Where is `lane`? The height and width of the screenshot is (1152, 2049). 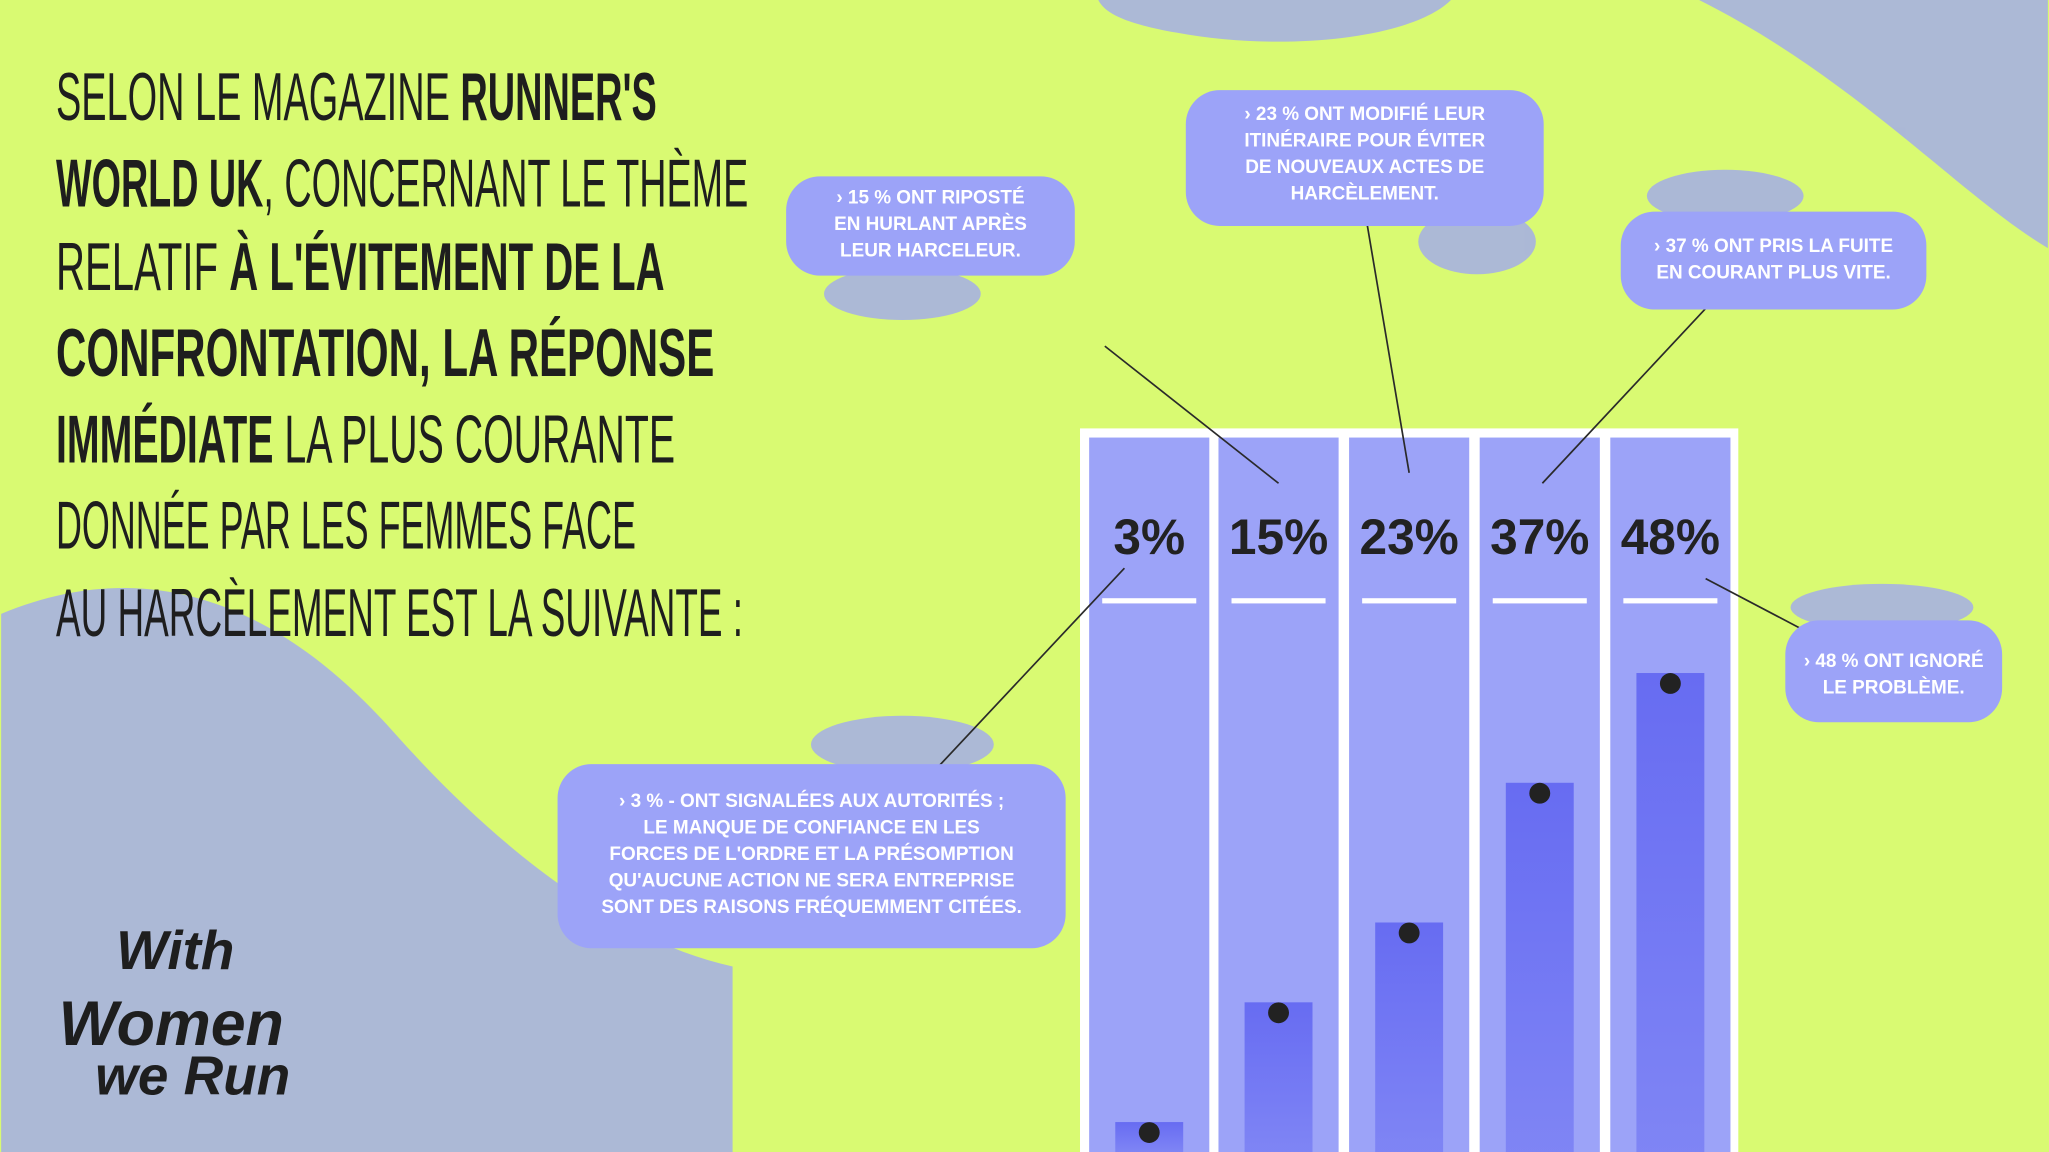 lane is located at coordinates (1149, 794).